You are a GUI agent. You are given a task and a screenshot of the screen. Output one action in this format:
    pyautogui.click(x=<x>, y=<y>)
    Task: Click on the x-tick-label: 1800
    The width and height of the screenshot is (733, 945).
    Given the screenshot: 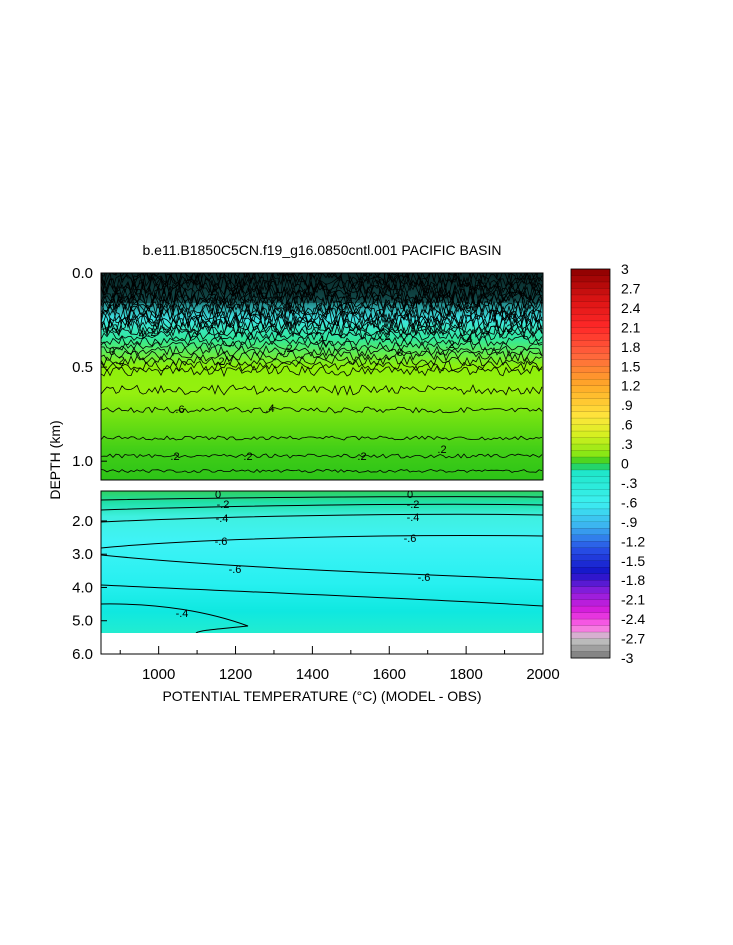 What is the action you would take?
    pyautogui.click(x=465, y=674)
    